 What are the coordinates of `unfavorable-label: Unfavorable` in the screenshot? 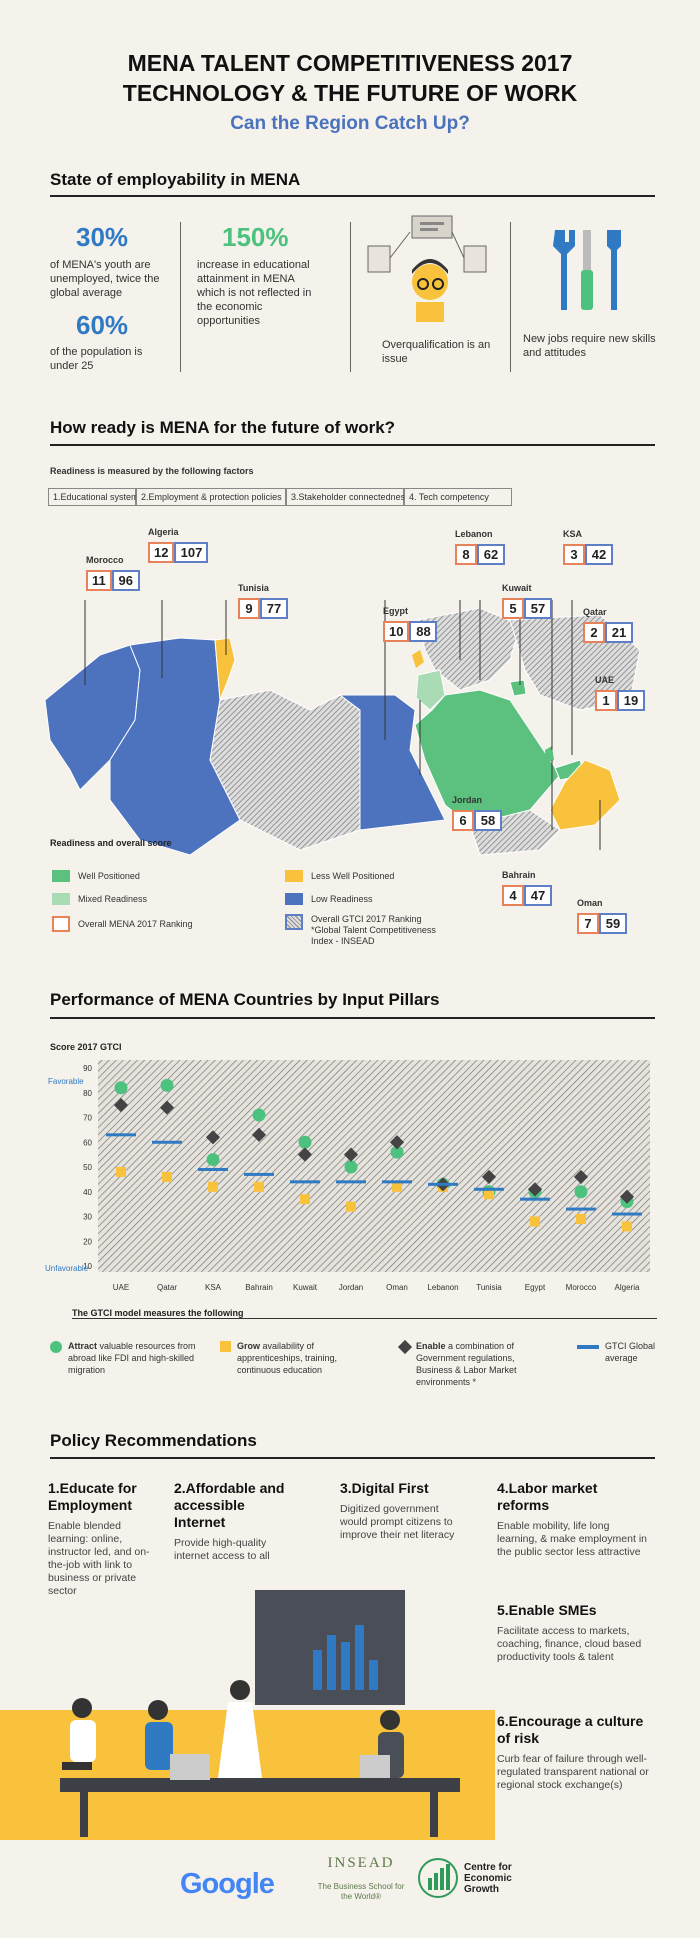 It's located at (67, 1268).